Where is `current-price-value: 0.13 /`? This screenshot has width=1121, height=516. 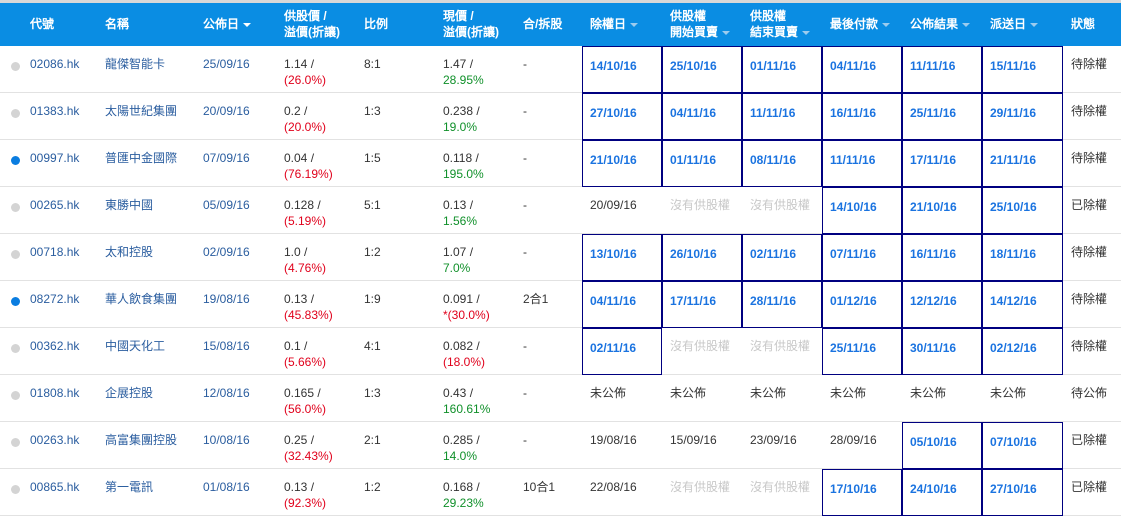 current-price-value: 0.13 / is located at coordinates (458, 205).